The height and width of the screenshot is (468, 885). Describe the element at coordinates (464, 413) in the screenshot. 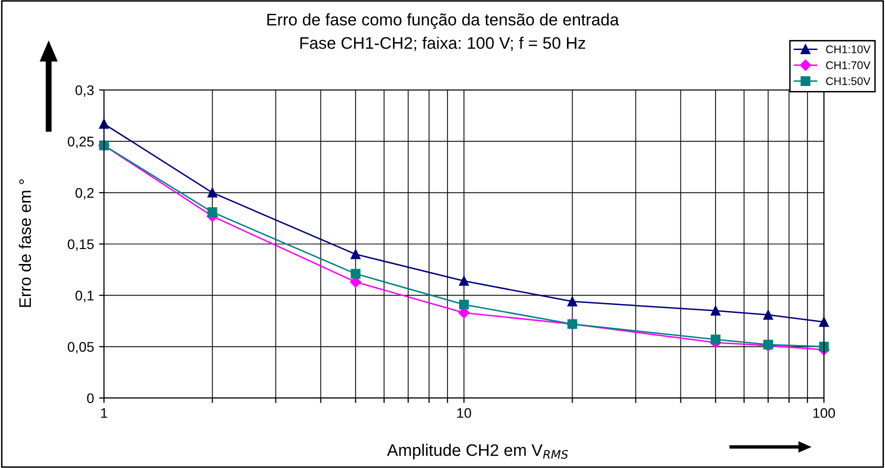

I see `x-tick-label: 10` at that location.